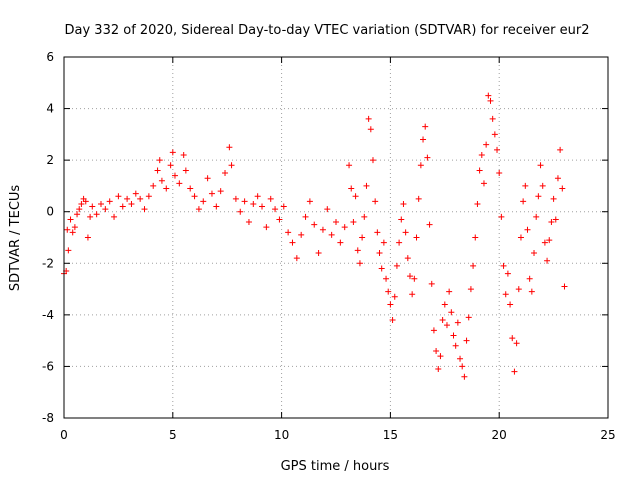  Describe the element at coordinates (50, 109) in the screenshot. I see `y-tick-label: 4` at that location.